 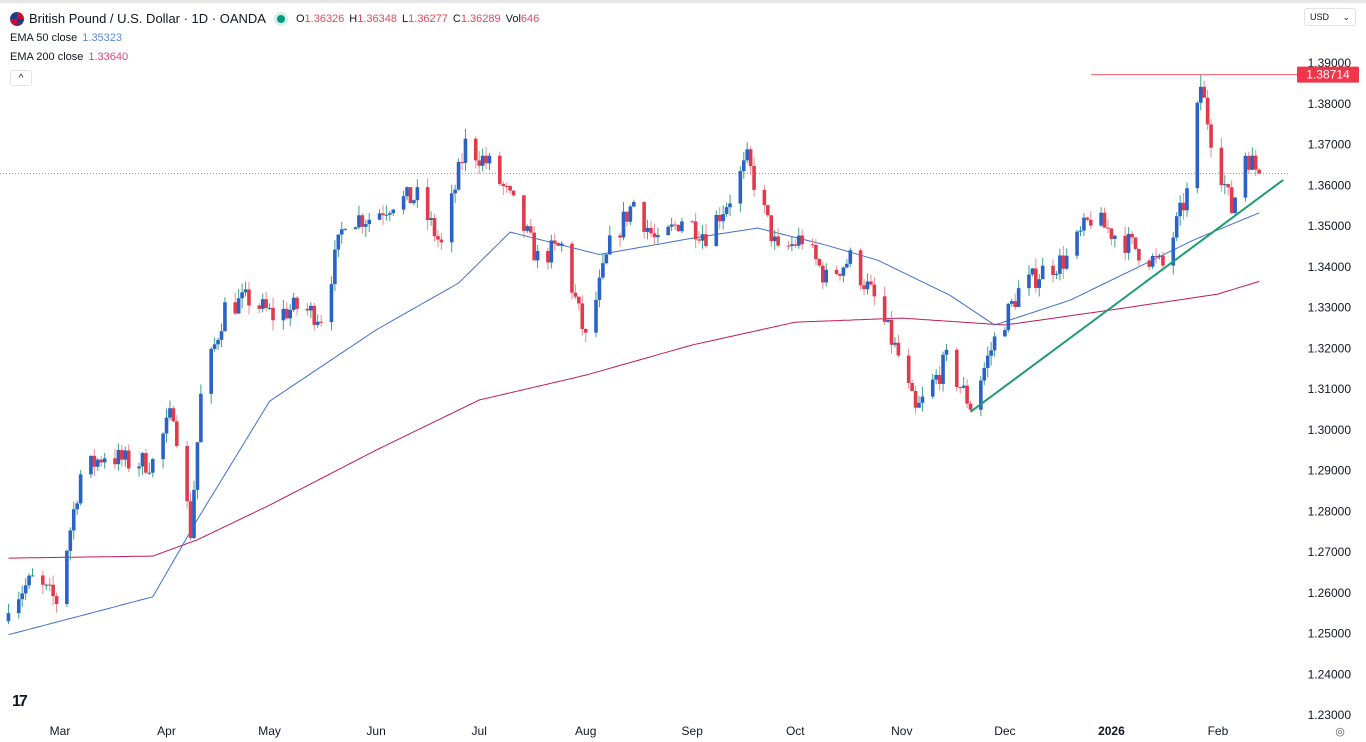 What do you see at coordinates (44, 37) in the screenshot?
I see `ema50-label: EMA 50 close` at bounding box center [44, 37].